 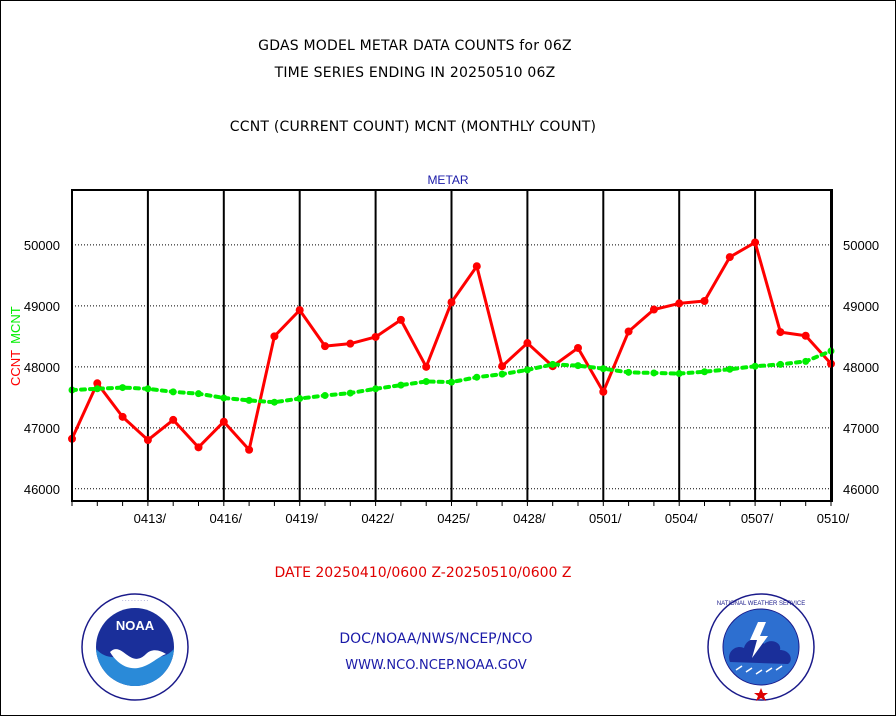 I want to click on y-tick-label-right: 46000, so click(x=861, y=489).